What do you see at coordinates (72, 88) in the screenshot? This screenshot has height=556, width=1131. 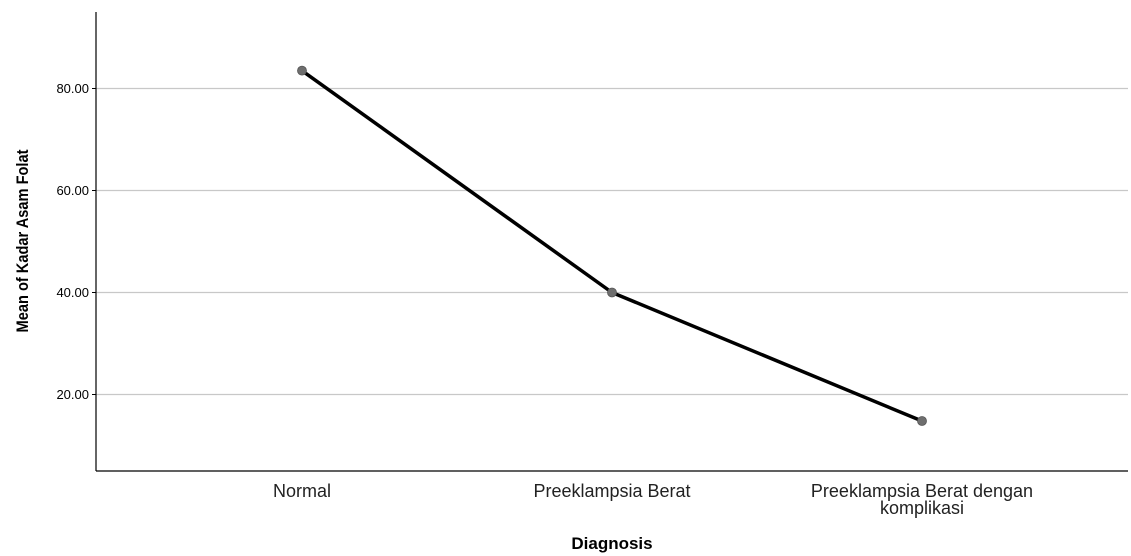 I see `y-tick-label: 80.00` at bounding box center [72, 88].